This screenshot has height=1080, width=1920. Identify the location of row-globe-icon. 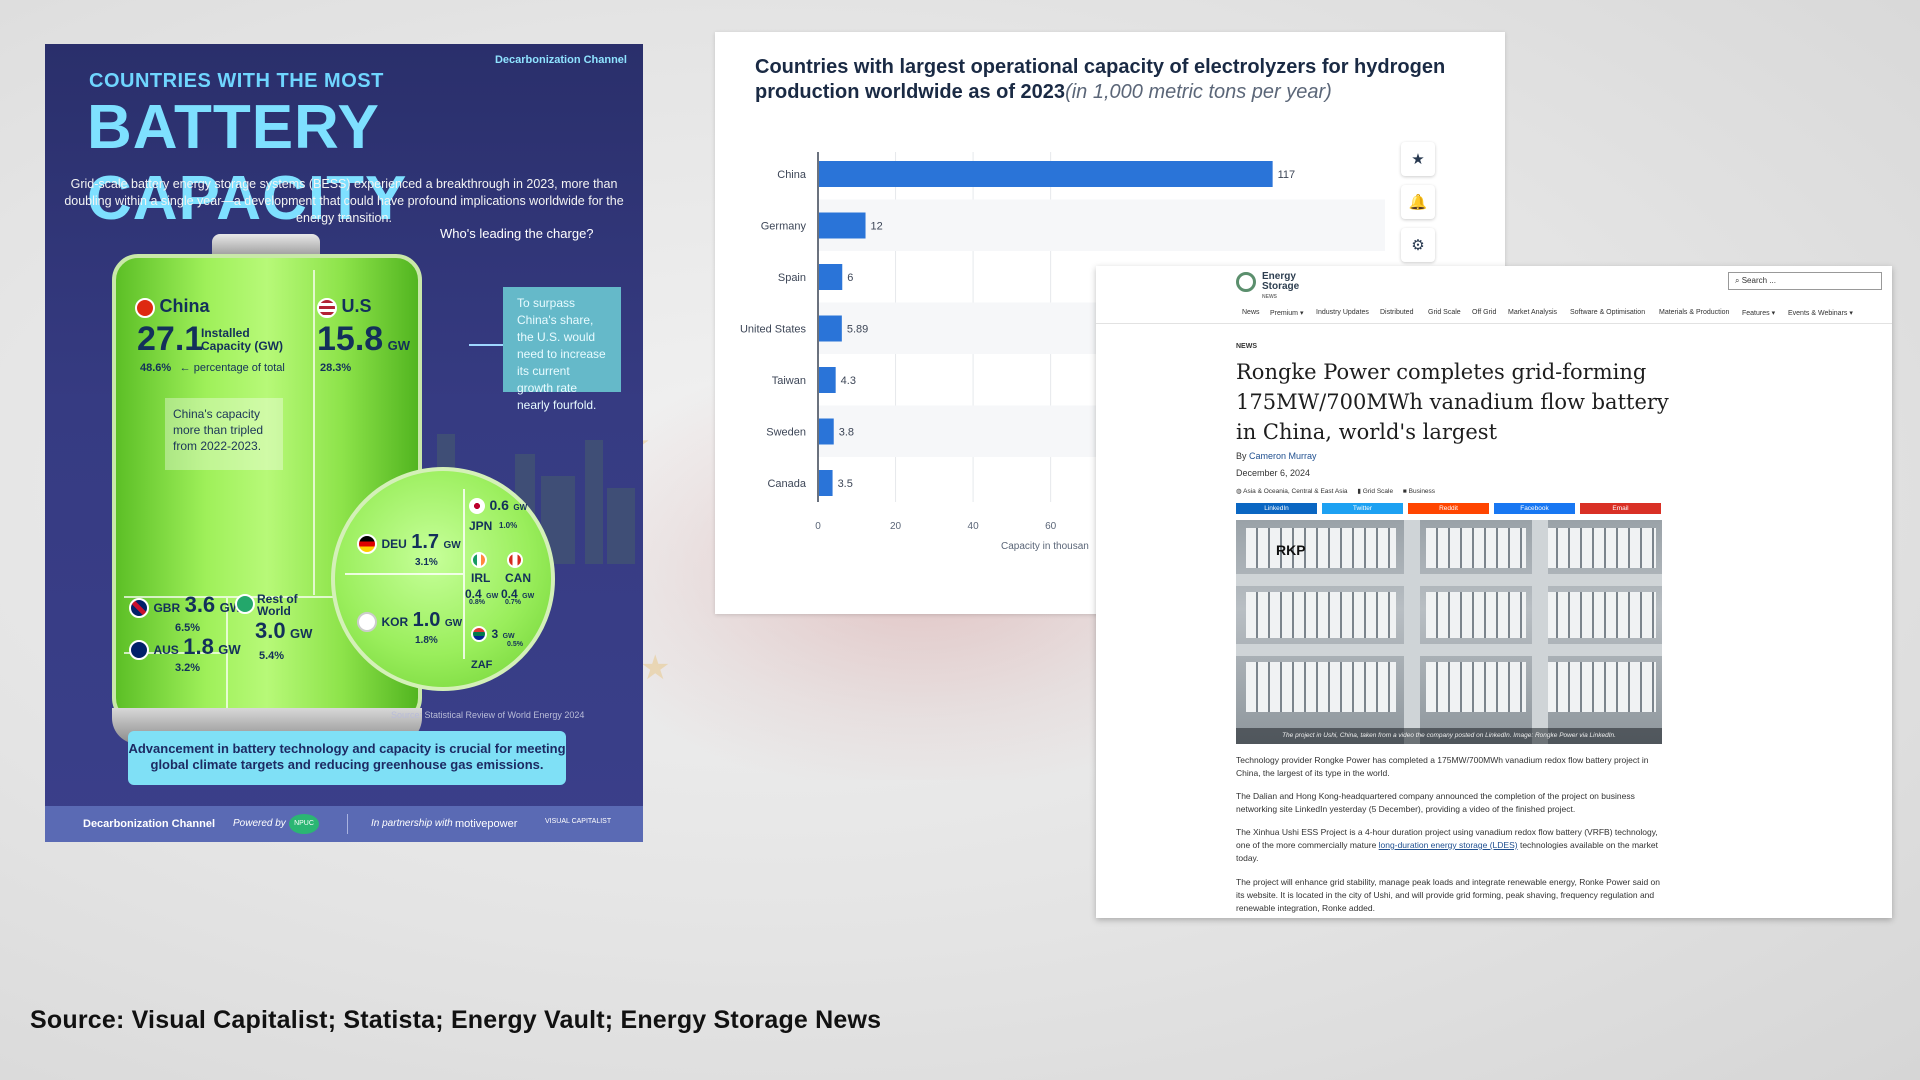
(245, 604).